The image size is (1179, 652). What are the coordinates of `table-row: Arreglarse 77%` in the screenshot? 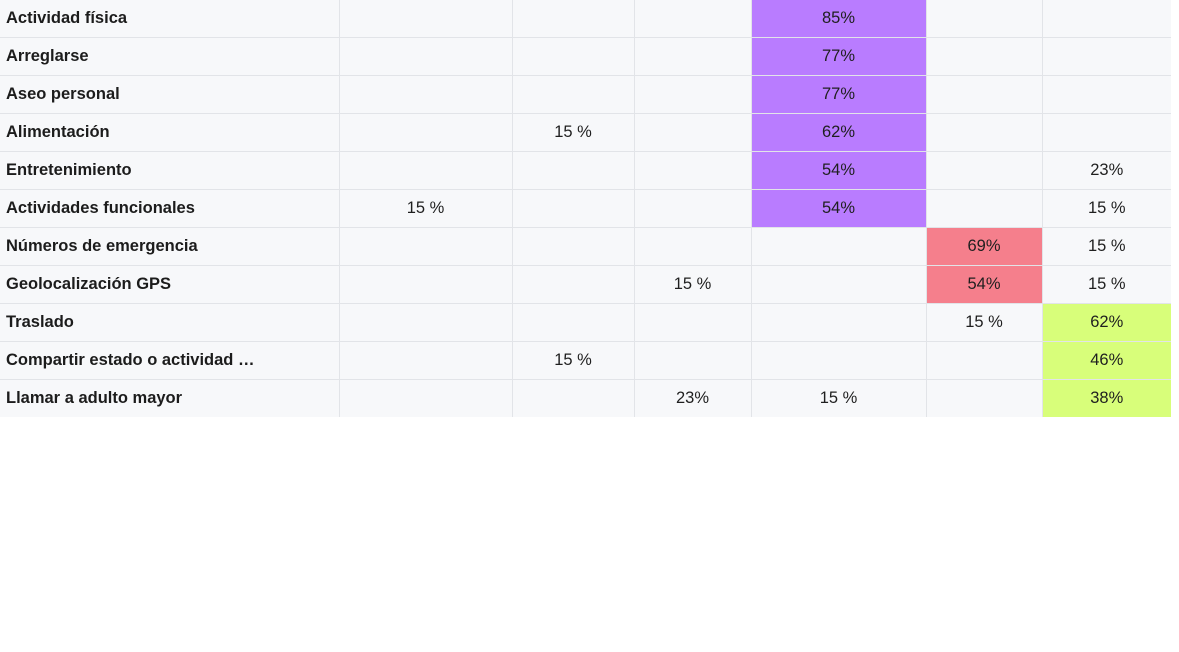 It's located at (585, 56).